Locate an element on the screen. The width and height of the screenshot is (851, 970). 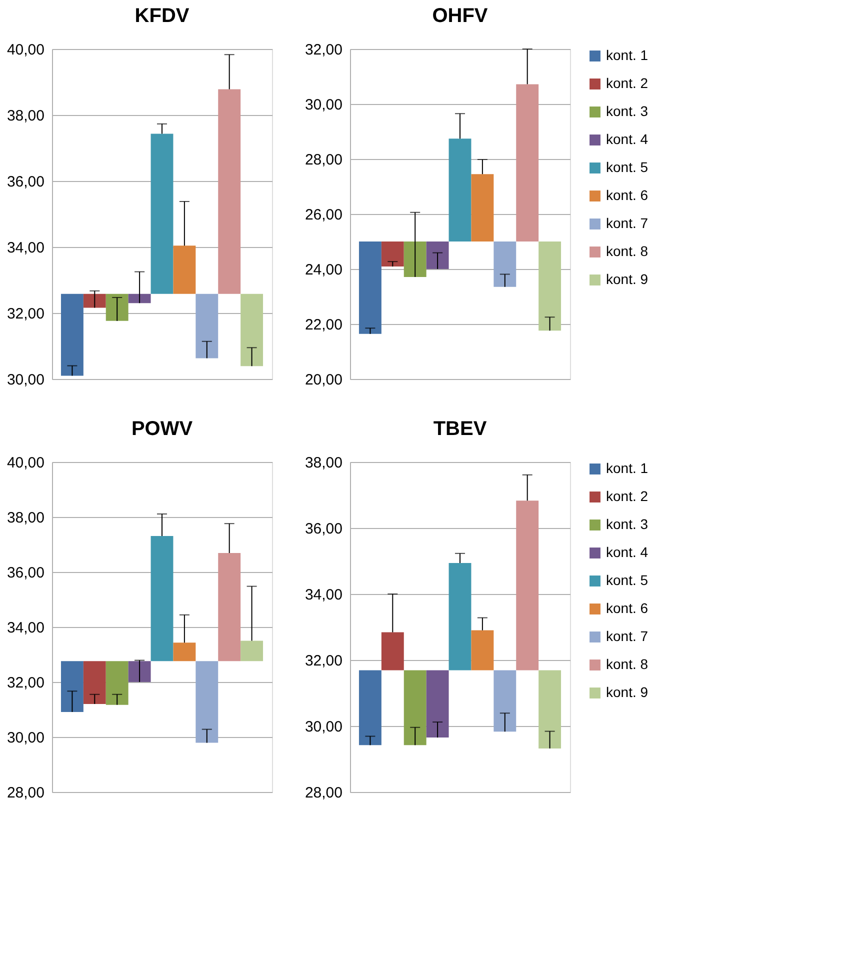
y-tick-label: 24,00 is located at coordinates (323, 270).